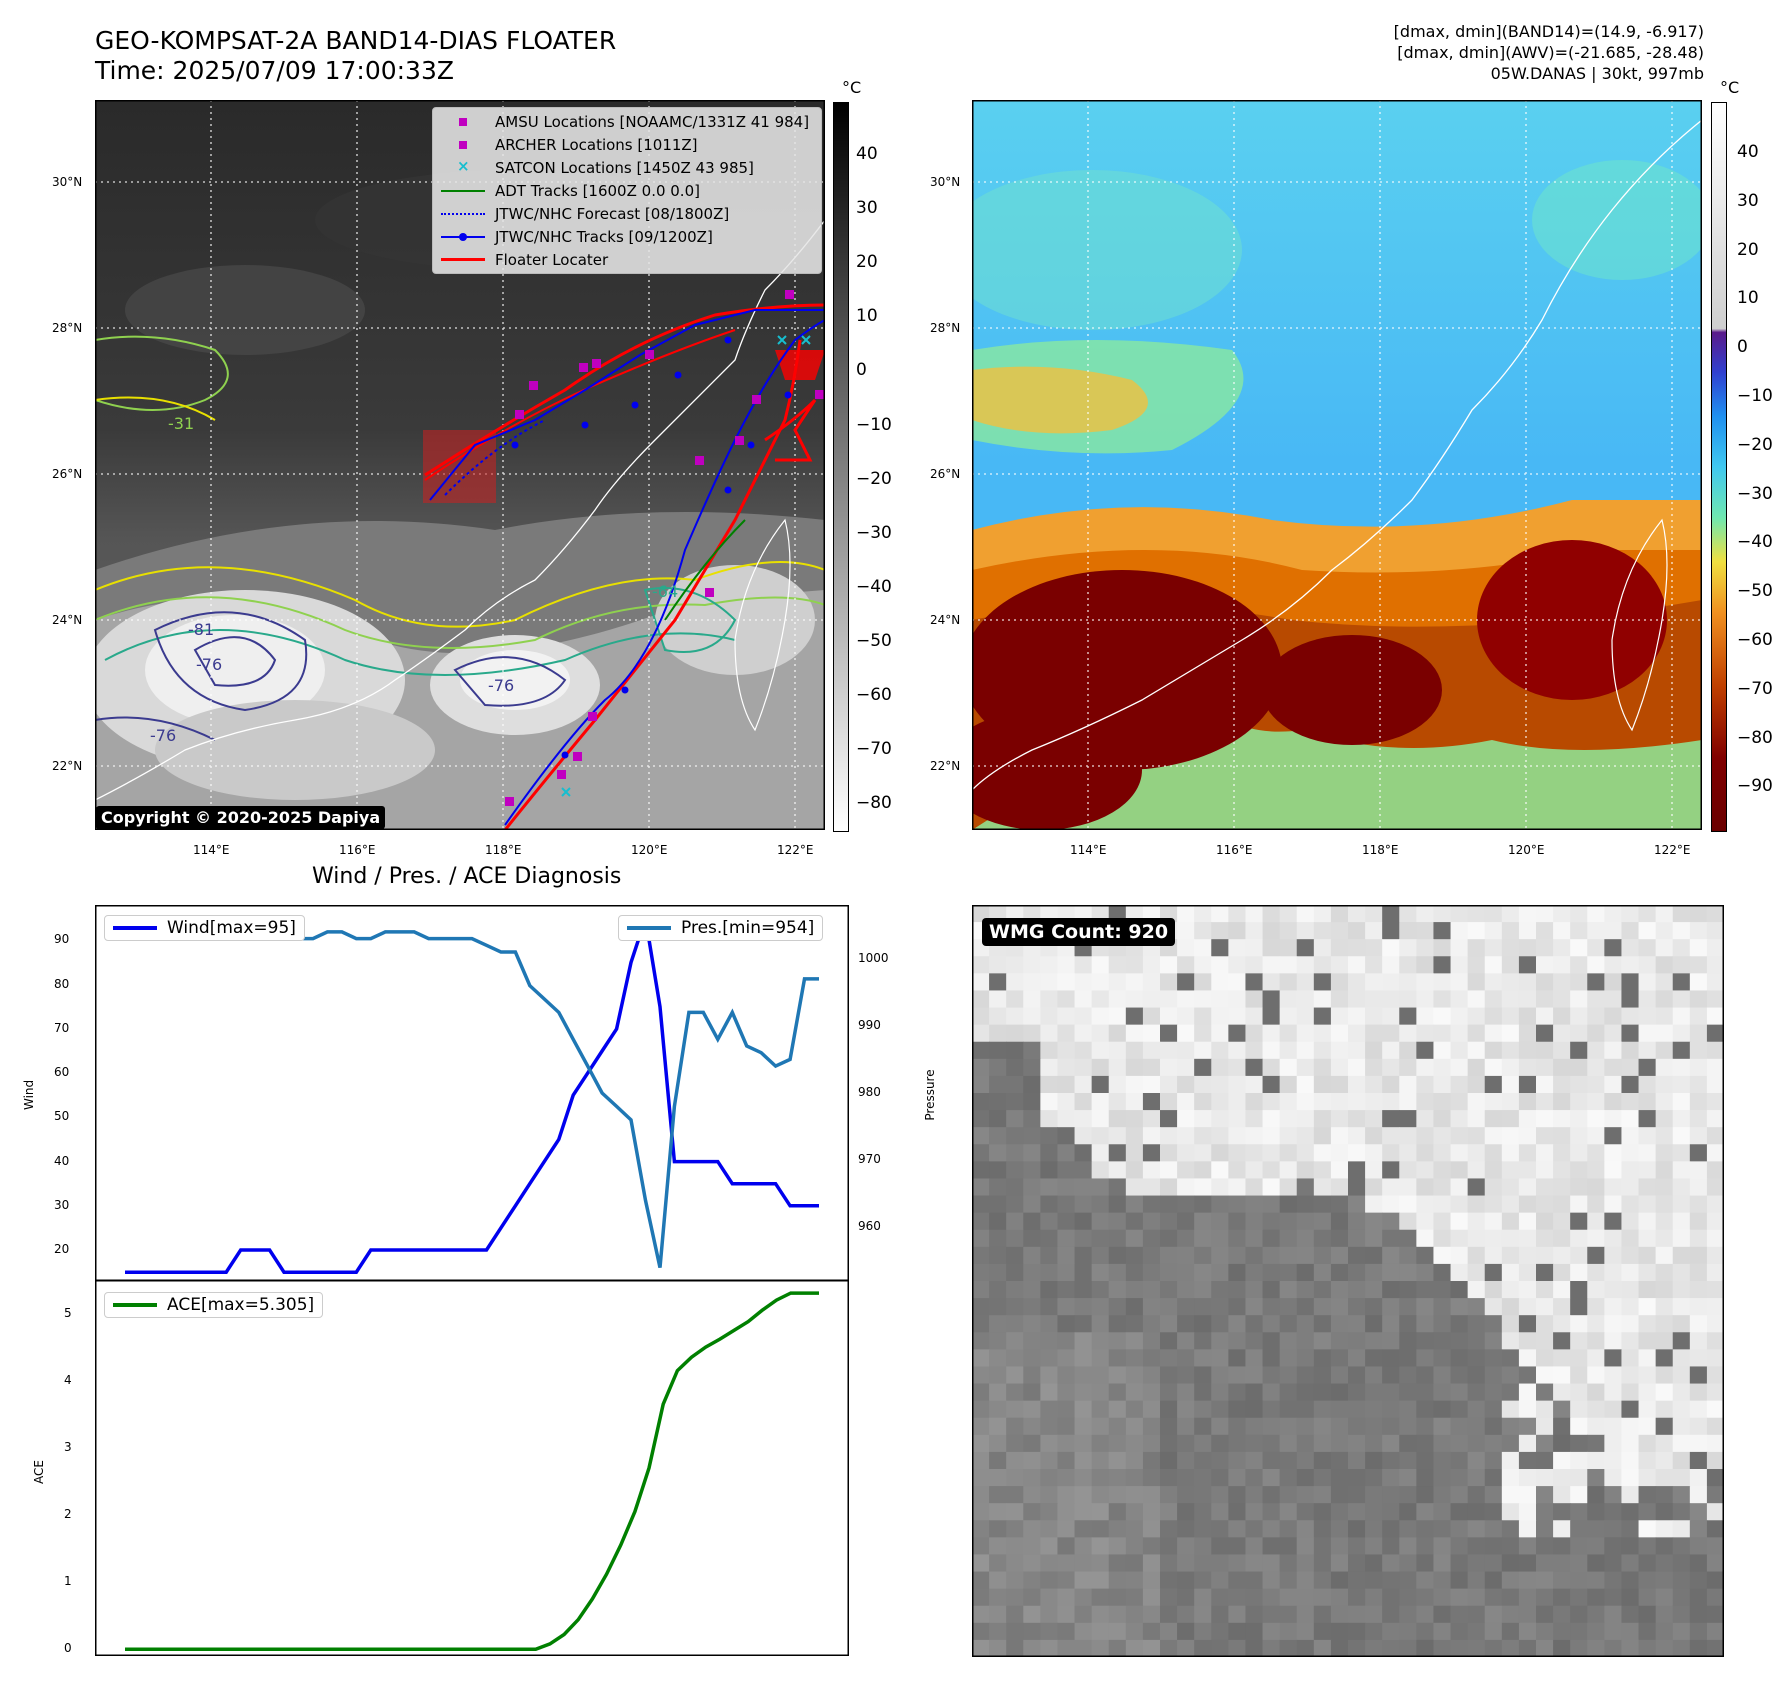 This screenshot has width=1788, height=1690. I want to click on blue-line-icon, so click(135, 928).